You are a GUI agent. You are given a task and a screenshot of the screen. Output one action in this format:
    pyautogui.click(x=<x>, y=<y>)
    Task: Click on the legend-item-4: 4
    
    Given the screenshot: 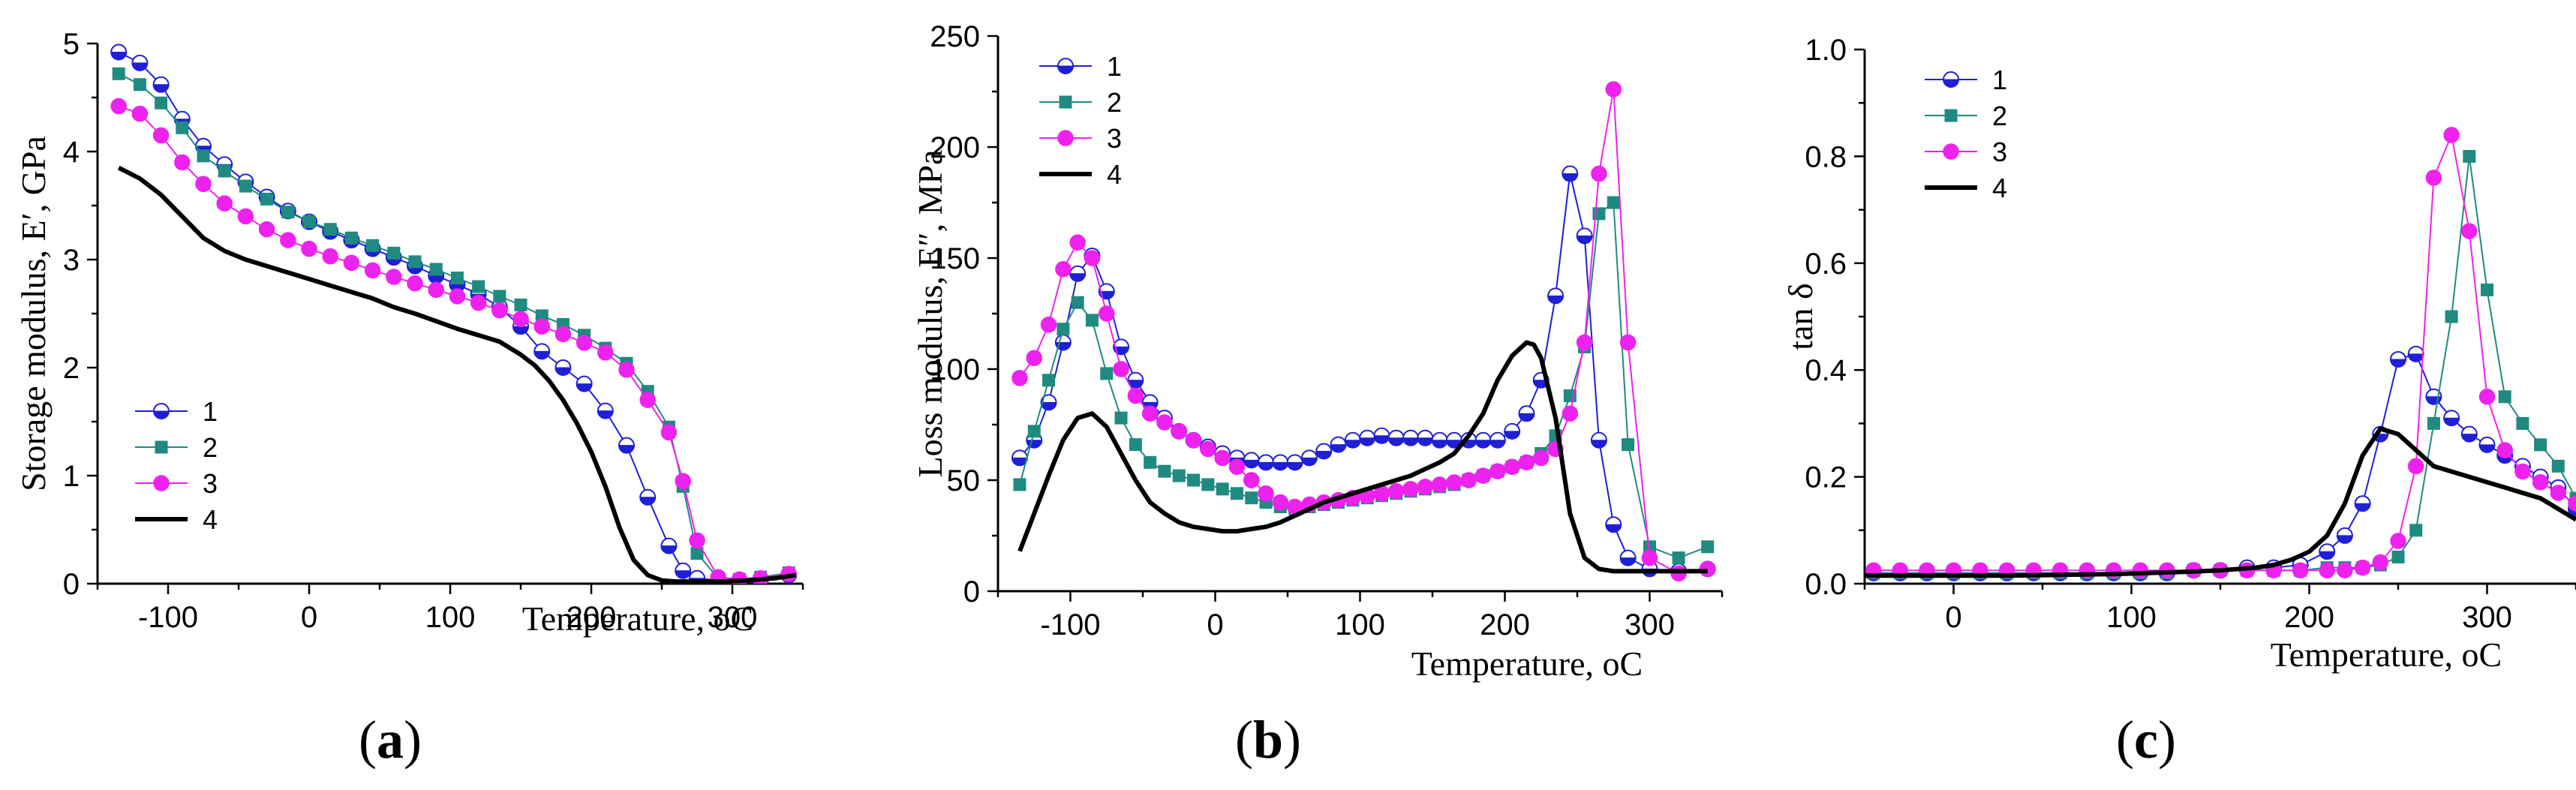 What is the action you would take?
    pyautogui.click(x=1966, y=188)
    